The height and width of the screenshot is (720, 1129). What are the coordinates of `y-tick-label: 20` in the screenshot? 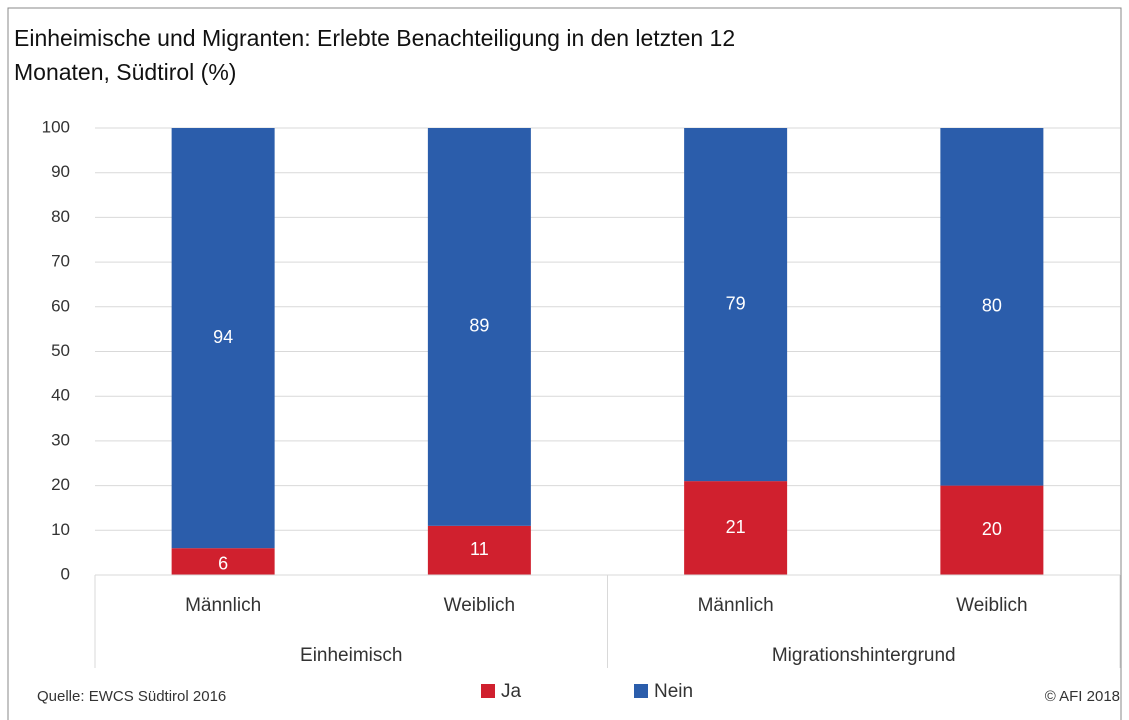 It's located at (60, 484).